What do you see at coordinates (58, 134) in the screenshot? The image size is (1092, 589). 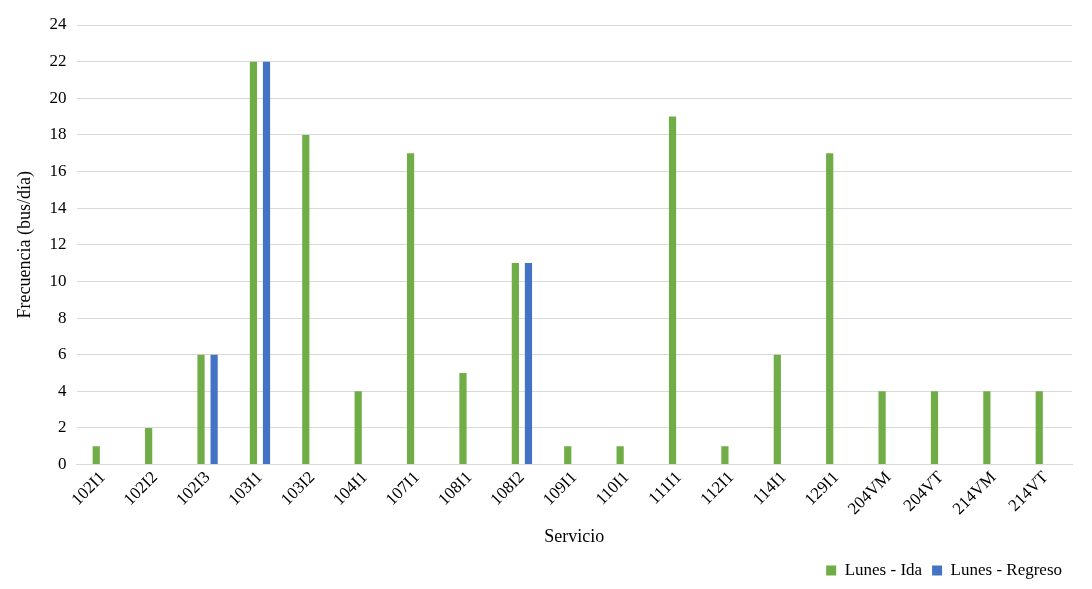 I see `y-tick-label: 18` at bounding box center [58, 134].